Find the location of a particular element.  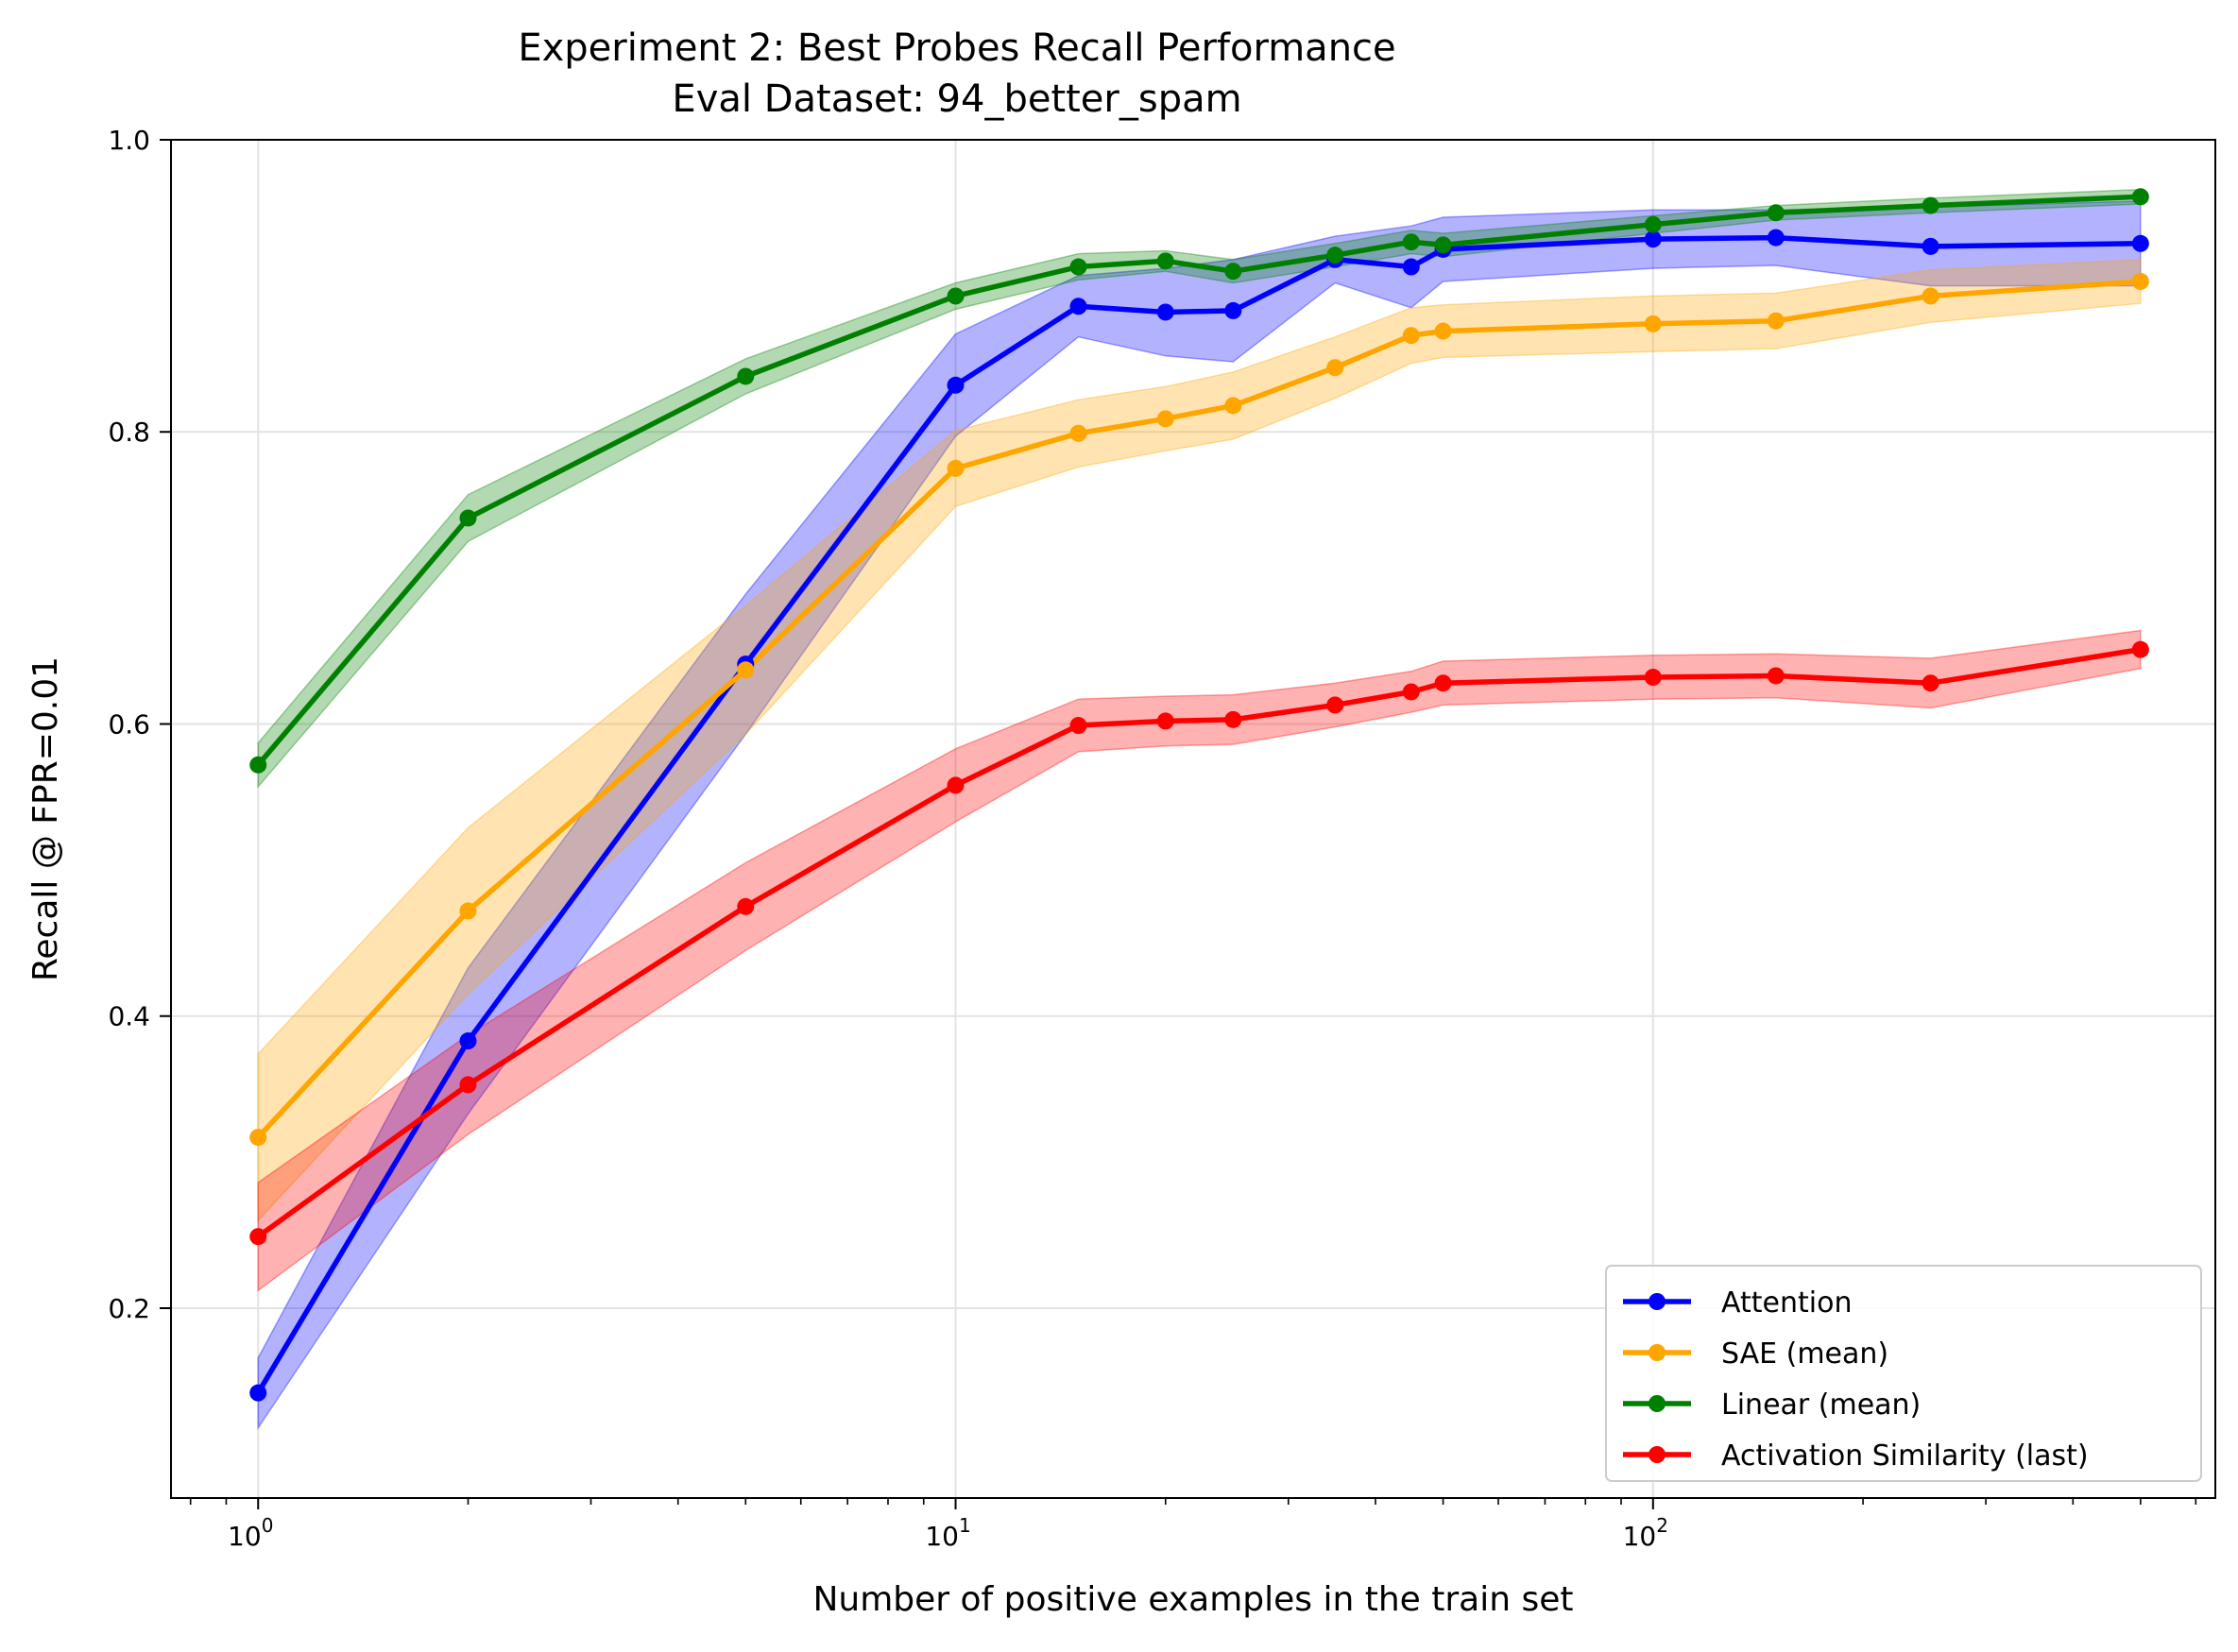

y-tick-label: 0.2 is located at coordinates (129, 1308).